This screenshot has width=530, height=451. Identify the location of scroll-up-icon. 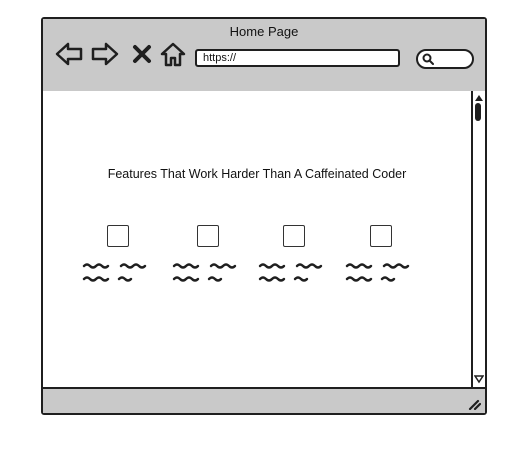
(479, 97).